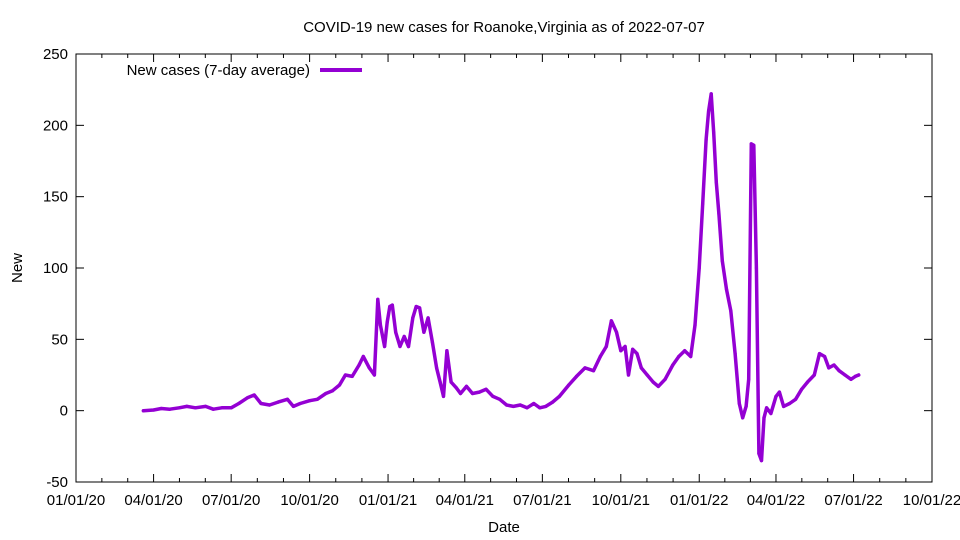  Describe the element at coordinates (55, 197) in the screenshot. I see `y-tick-label: 150` at that location.